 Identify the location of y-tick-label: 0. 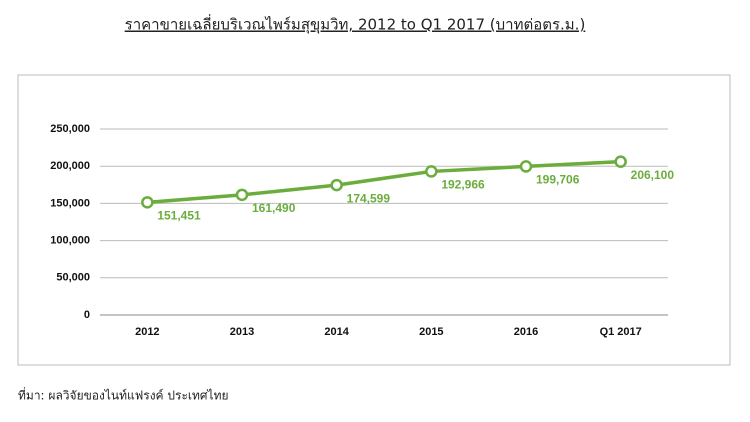
(87, 315).